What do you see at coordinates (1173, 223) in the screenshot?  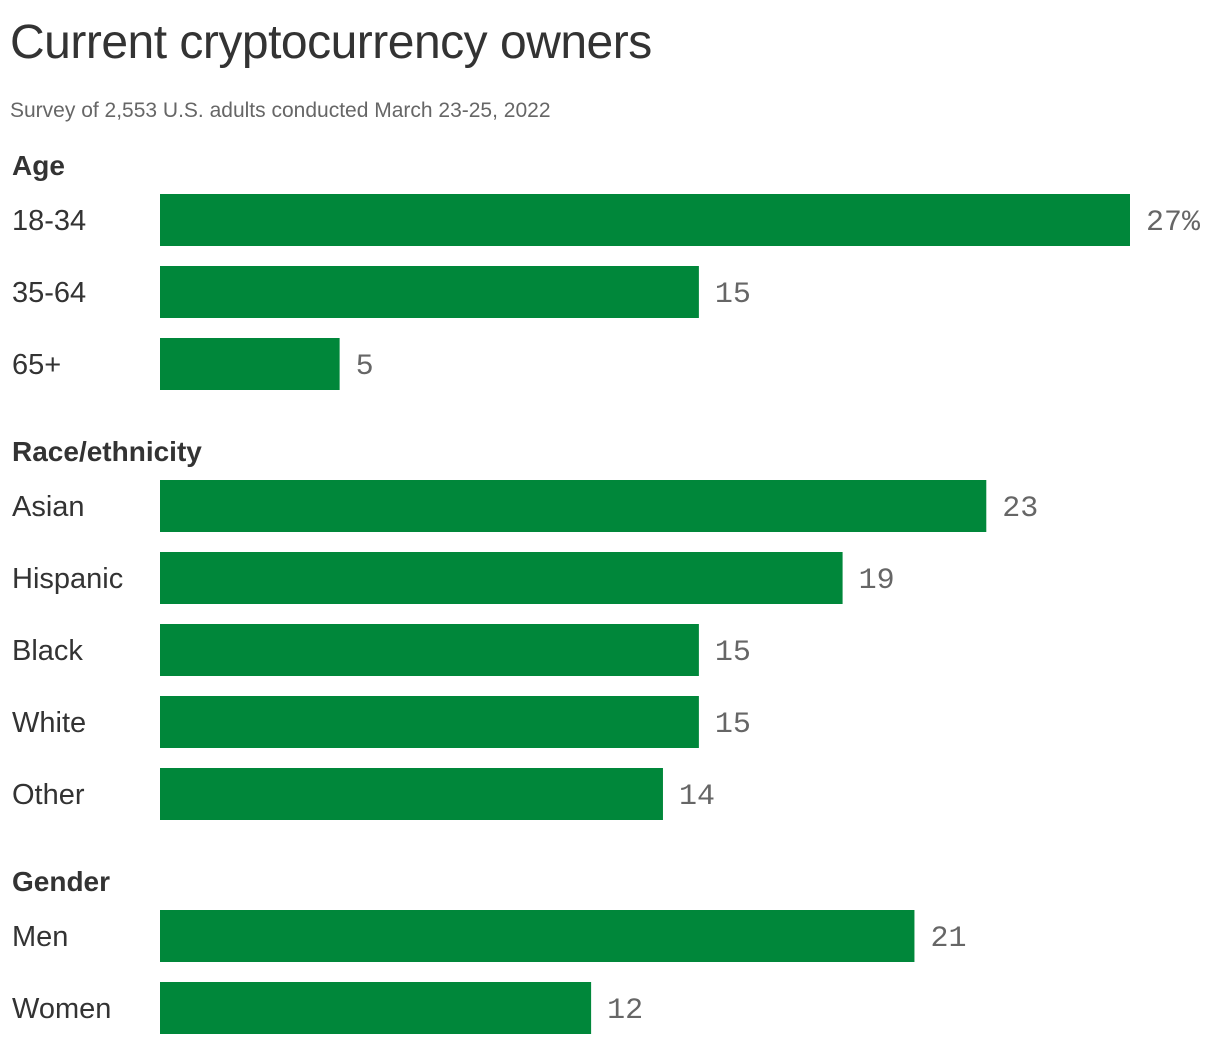 I see `value-label-18-34: 27%` at bounding box center [1173, 223].